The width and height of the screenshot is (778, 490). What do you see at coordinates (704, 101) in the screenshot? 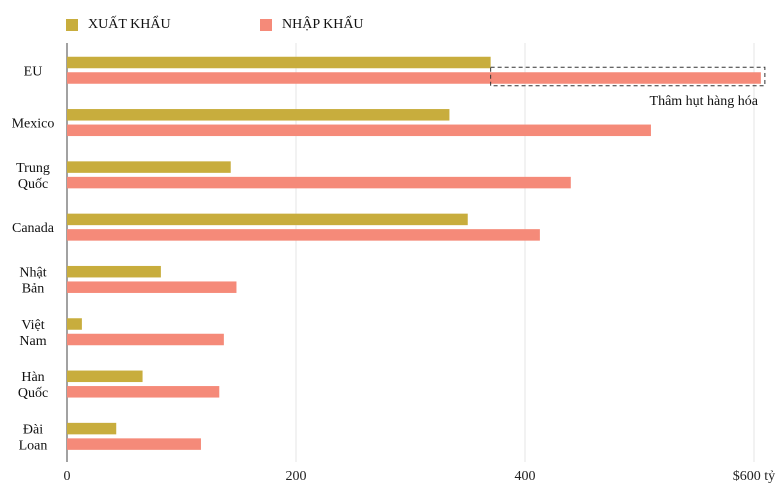
I see `deficit-annotation-label: Thâm hụt hàng hóa` at bounding box center [704, 101].